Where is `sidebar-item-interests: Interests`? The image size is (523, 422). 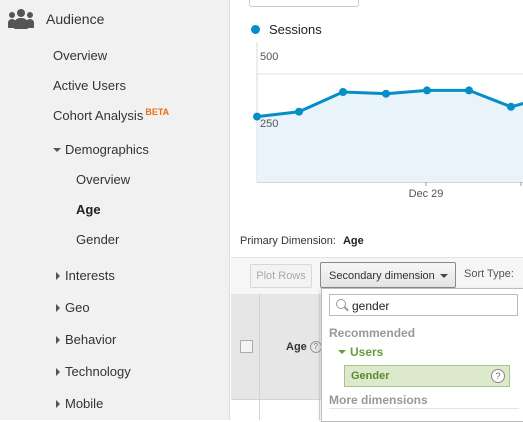 sidebar-item-interests: Interests is located at coordinates (85, 275).